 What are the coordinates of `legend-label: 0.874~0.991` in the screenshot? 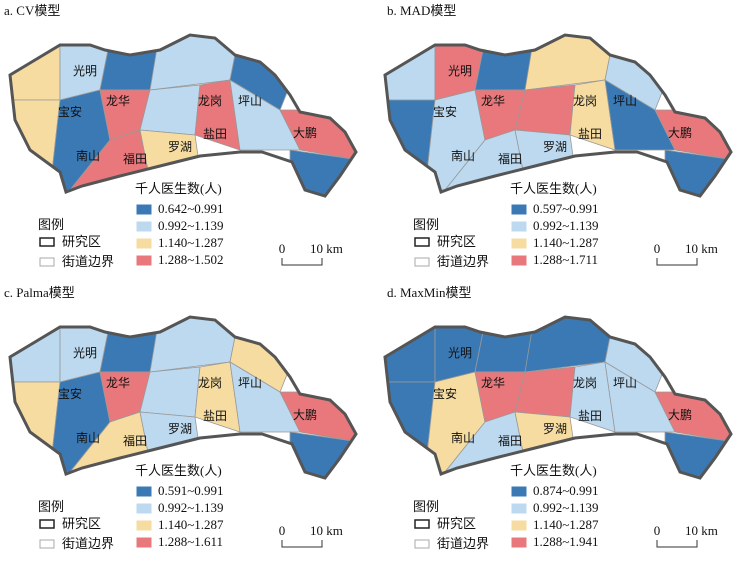 It's located at (566, 490).